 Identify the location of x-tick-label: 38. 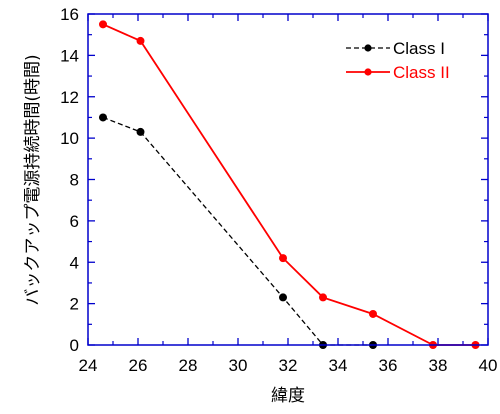
(438, 365).